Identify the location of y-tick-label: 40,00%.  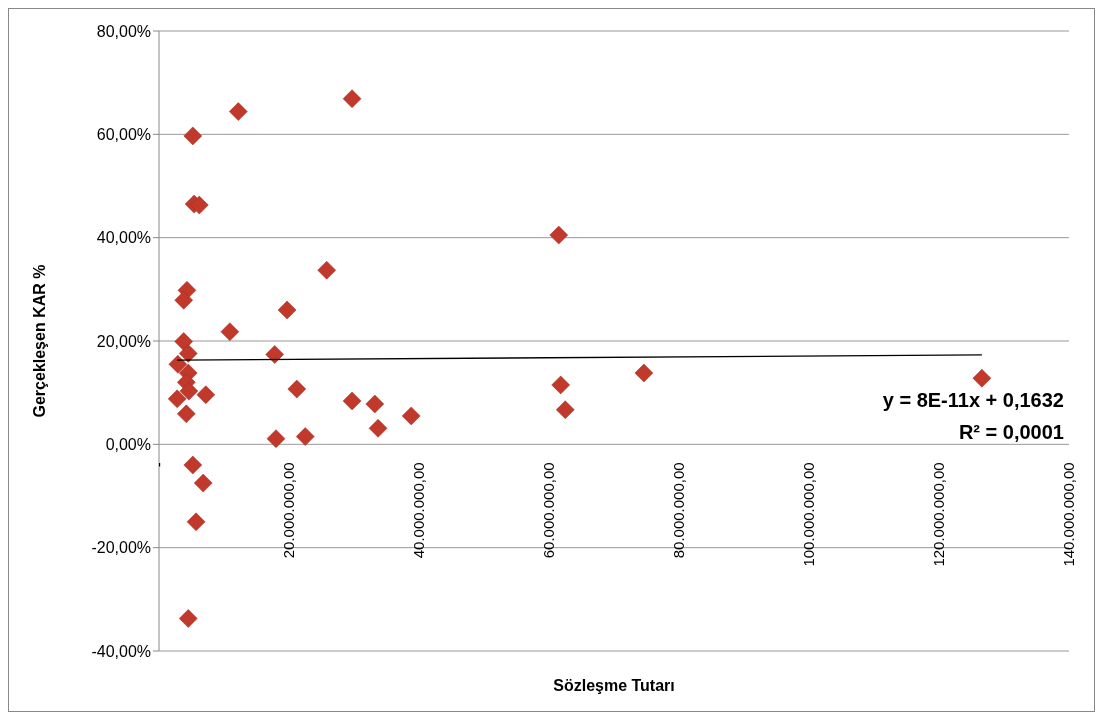
(123, 238).